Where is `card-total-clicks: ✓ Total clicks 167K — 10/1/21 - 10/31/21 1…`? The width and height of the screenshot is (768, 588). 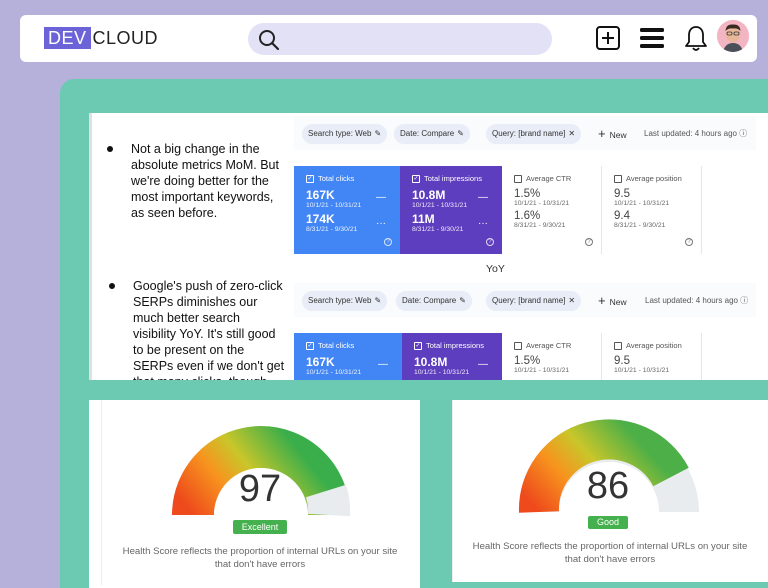 card-total-clicks: ✓ Total clicks 167K — 10/1/21 - 10/31/21 1… is located at coordinates (347, 210).